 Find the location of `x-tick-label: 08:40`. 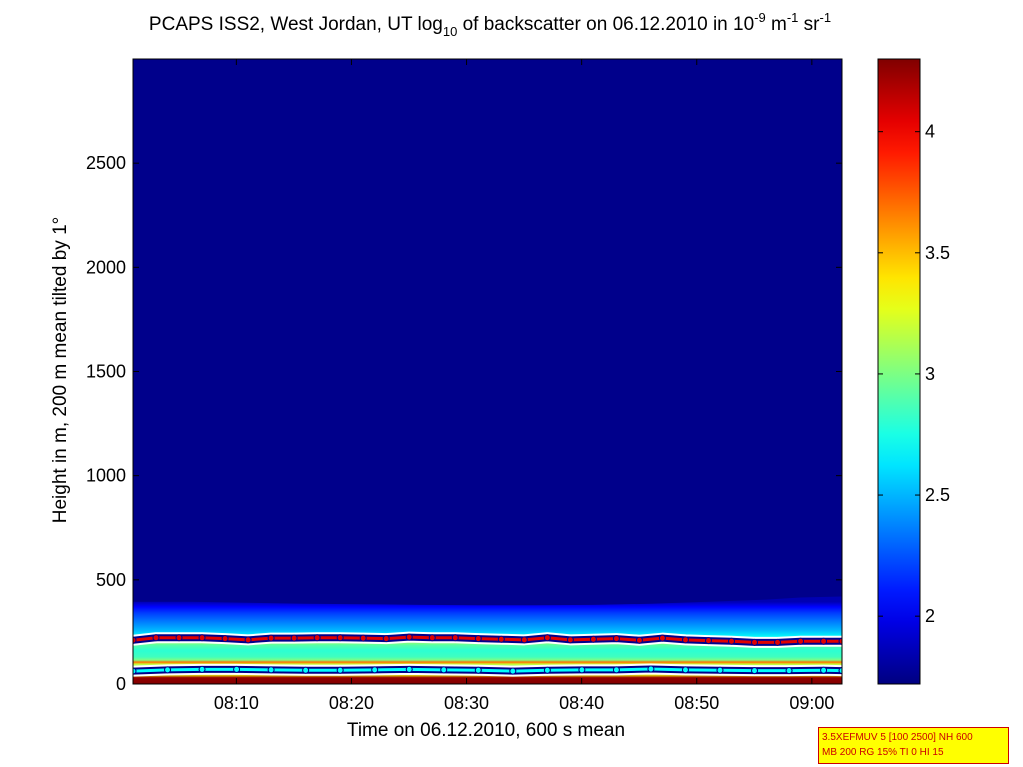

x-tick-label: 08:40 is located at coordinates (581, 703).